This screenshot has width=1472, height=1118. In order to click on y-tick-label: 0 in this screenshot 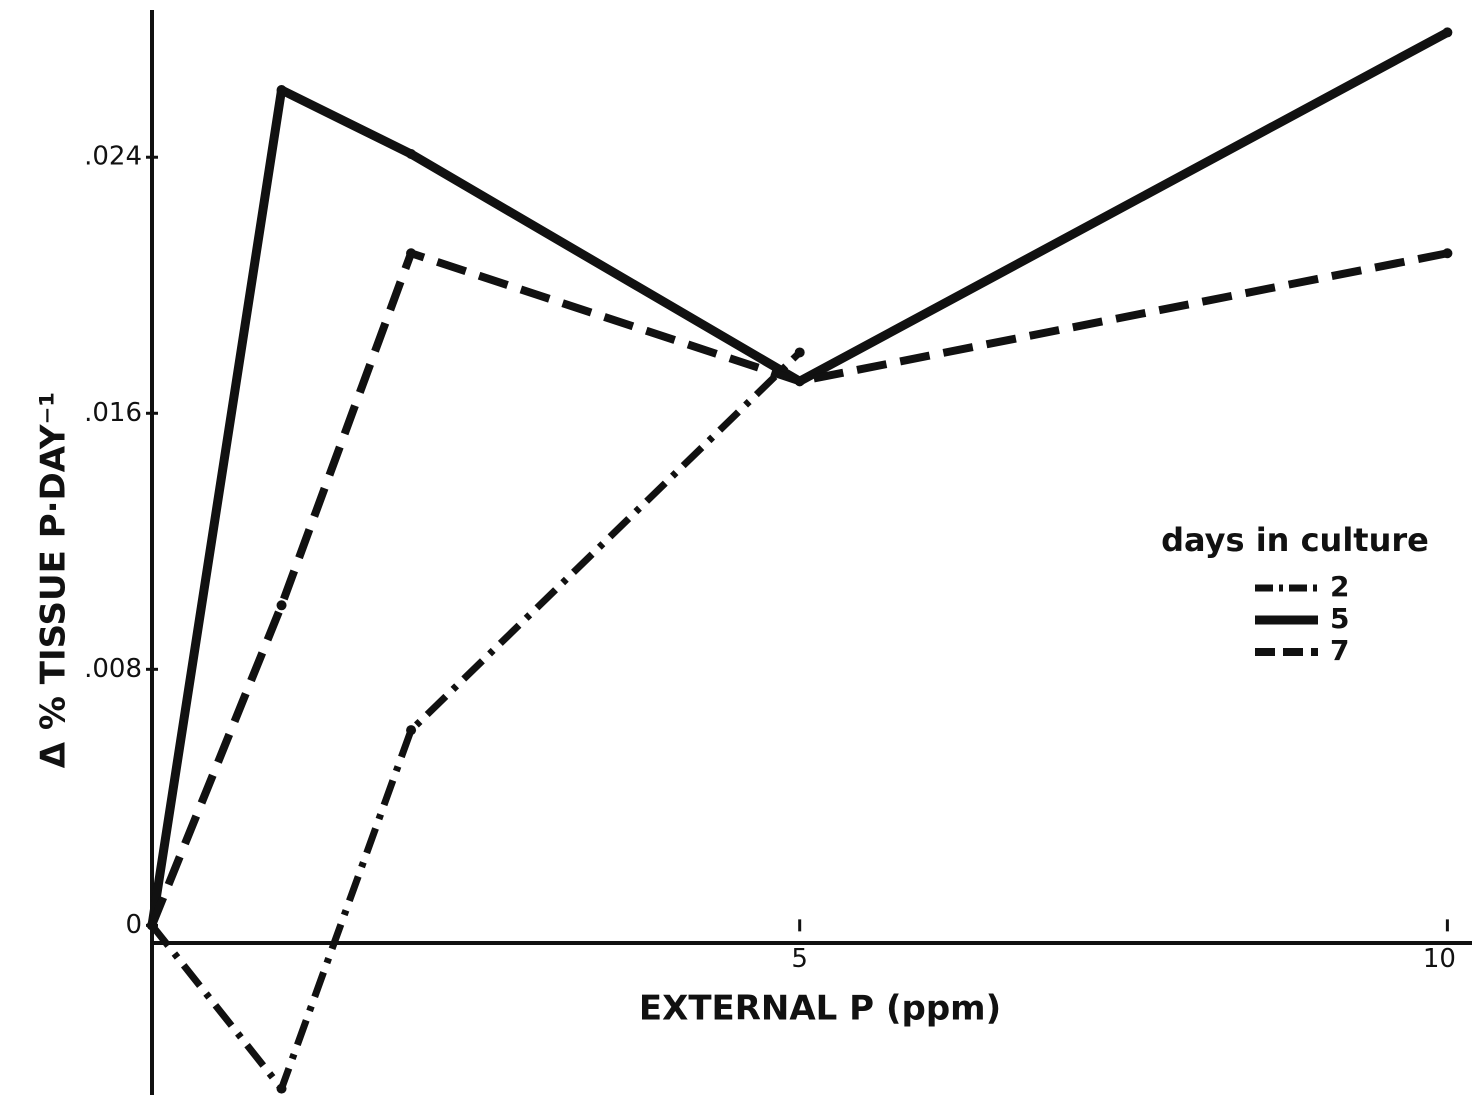, I will do `click(133, 925)`.